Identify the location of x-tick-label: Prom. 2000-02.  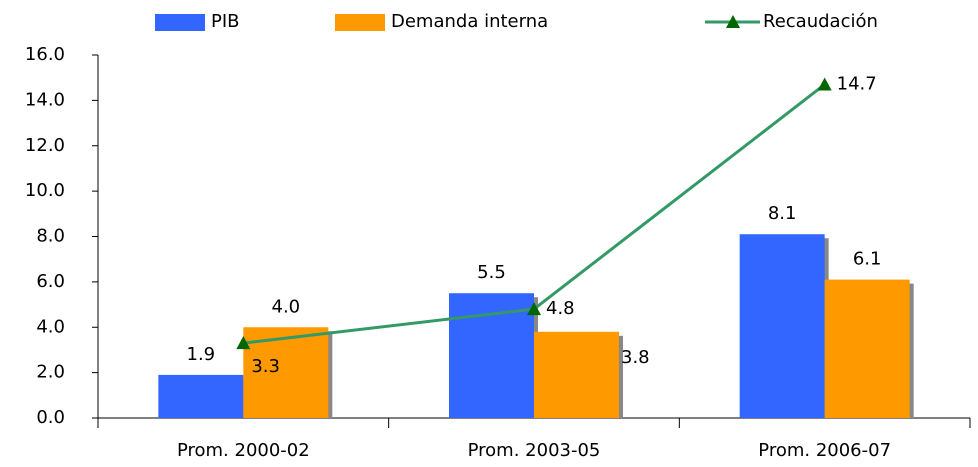
(243, 450).